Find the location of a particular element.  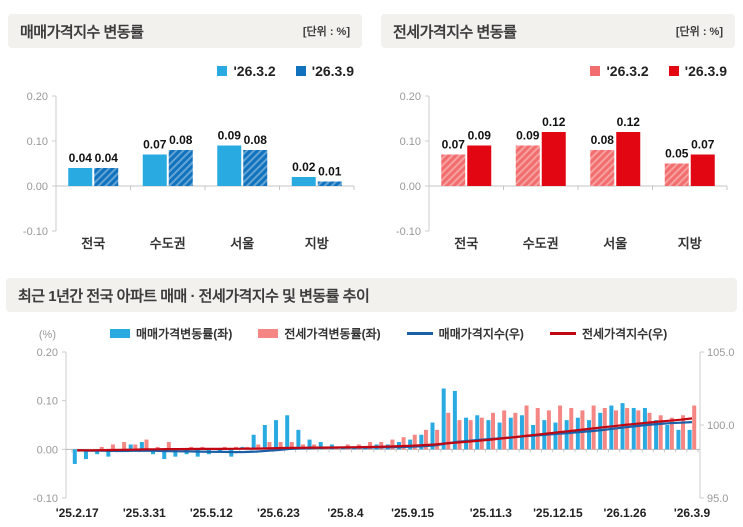

bar-value-label: 0.09 is located at coordinates (528, 136).